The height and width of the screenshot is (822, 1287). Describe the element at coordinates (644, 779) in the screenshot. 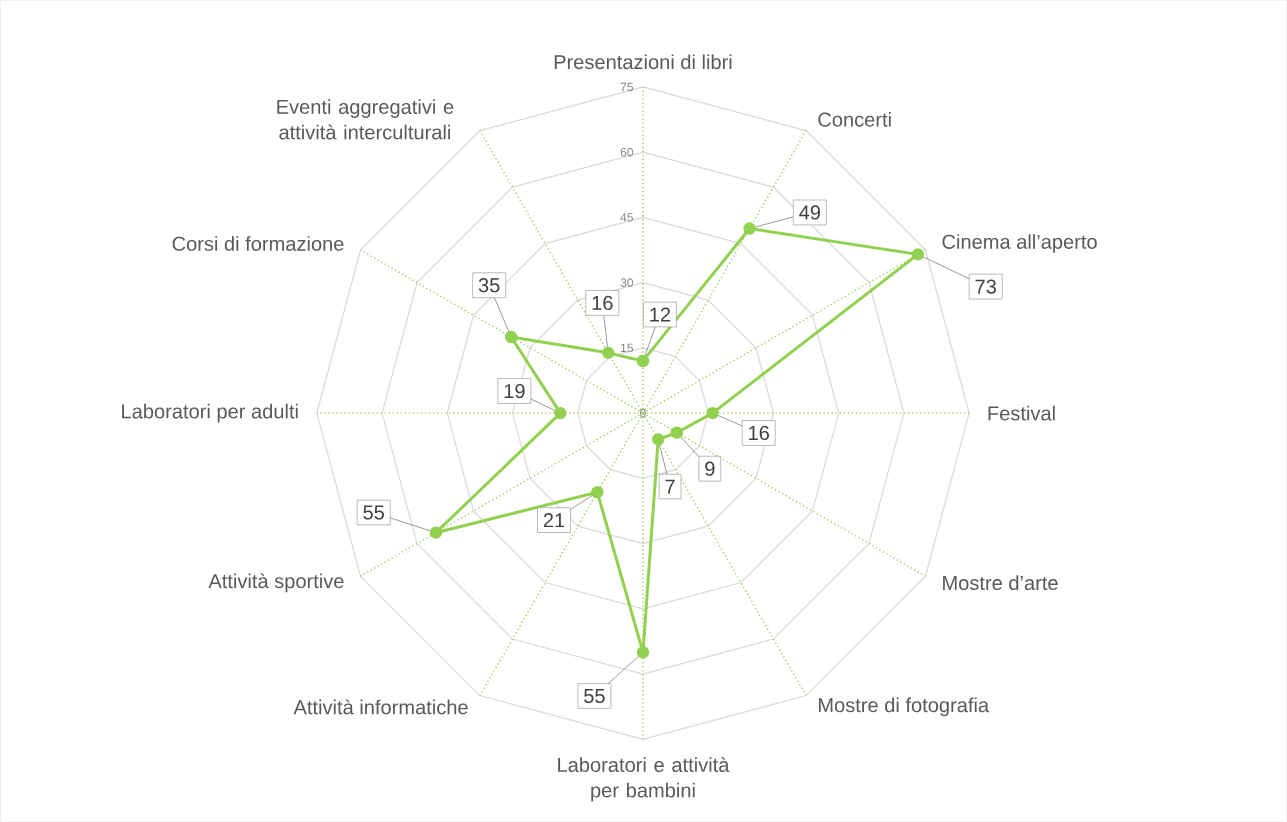

I see `spoke-label: Laboratori e attività per bambini` at that location.